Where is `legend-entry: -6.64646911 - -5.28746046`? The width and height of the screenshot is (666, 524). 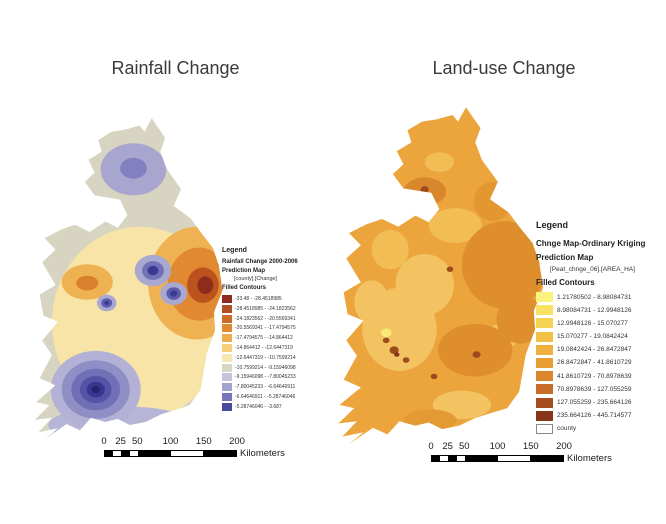 legend-entry: -6.64646911 - -5.28746046 is located at coordinates (273, 396).